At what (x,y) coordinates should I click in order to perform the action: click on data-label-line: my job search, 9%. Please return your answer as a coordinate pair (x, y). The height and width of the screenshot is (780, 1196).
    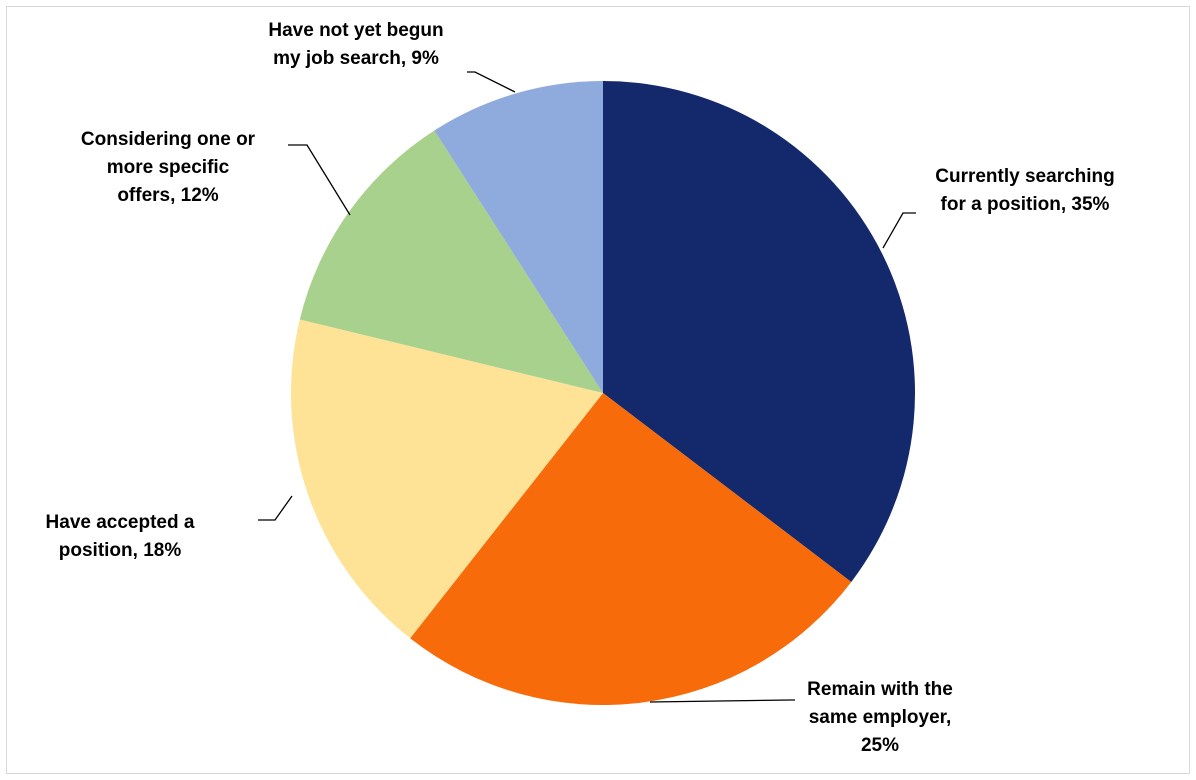
    Looking at the image, I should click on (356, 58).